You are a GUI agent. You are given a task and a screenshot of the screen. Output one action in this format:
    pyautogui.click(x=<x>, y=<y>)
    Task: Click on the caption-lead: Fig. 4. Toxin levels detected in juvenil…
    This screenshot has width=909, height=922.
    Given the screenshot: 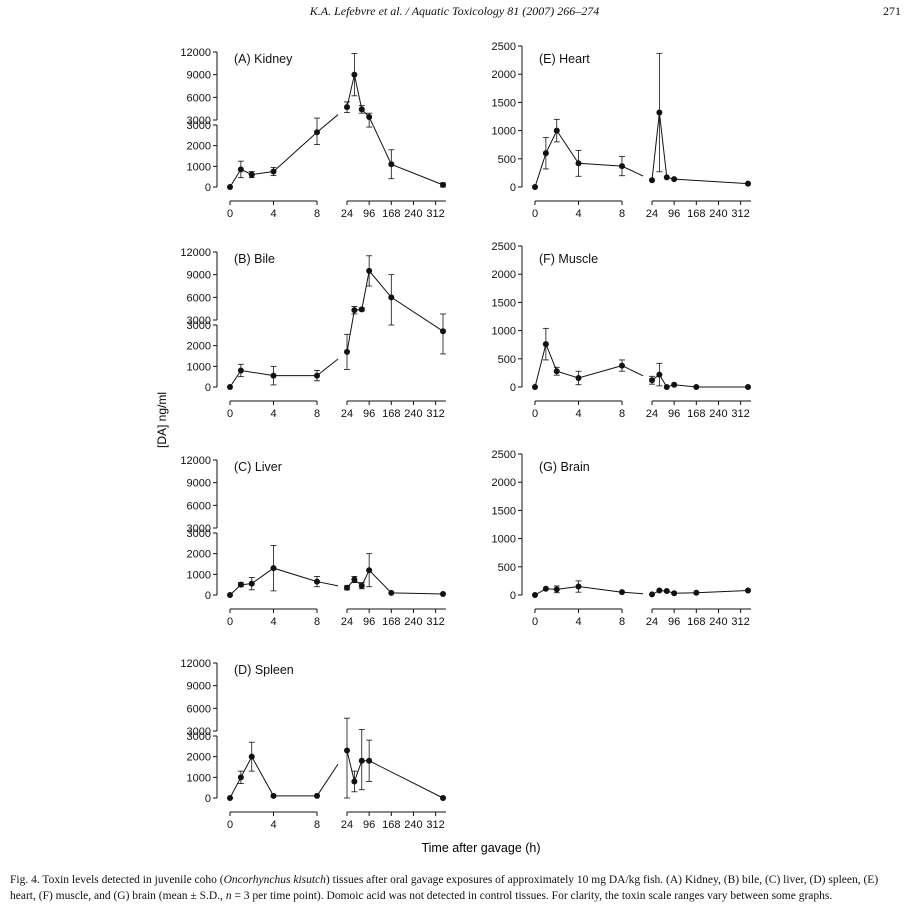 What is the action you would take?
    pyautogui.click(x=117, y=880)
    